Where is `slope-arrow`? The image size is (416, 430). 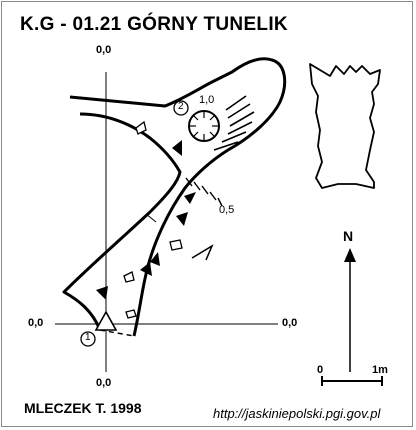 slope-arrow is located at coordinates (202, 252).